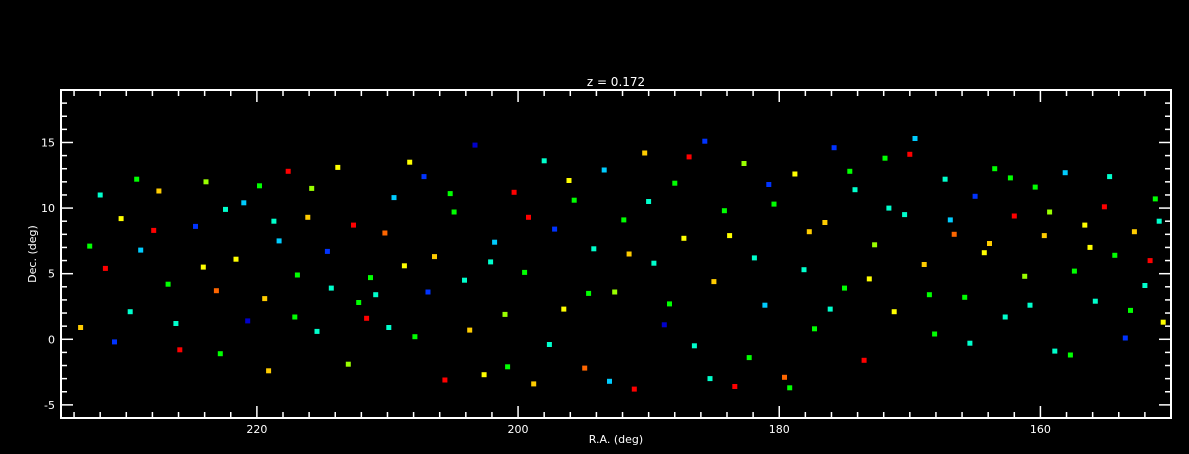  What do you see at coordinates (49, 405) in the screenshot?
I see `y-tick-label: -5` at bounding box center [49, 405].